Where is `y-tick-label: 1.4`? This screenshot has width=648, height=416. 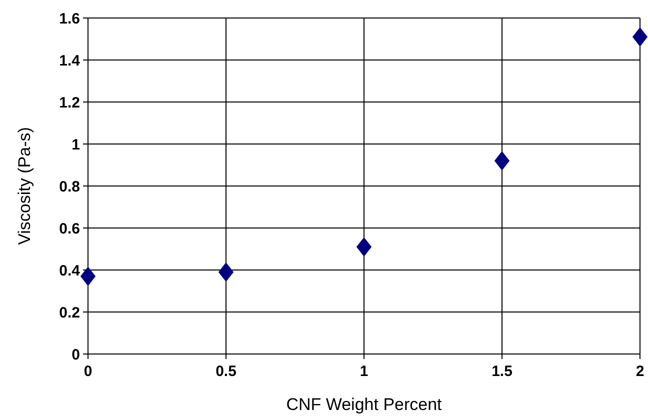 y-tick-label: 1.4 is located at coordinates (70, 61).